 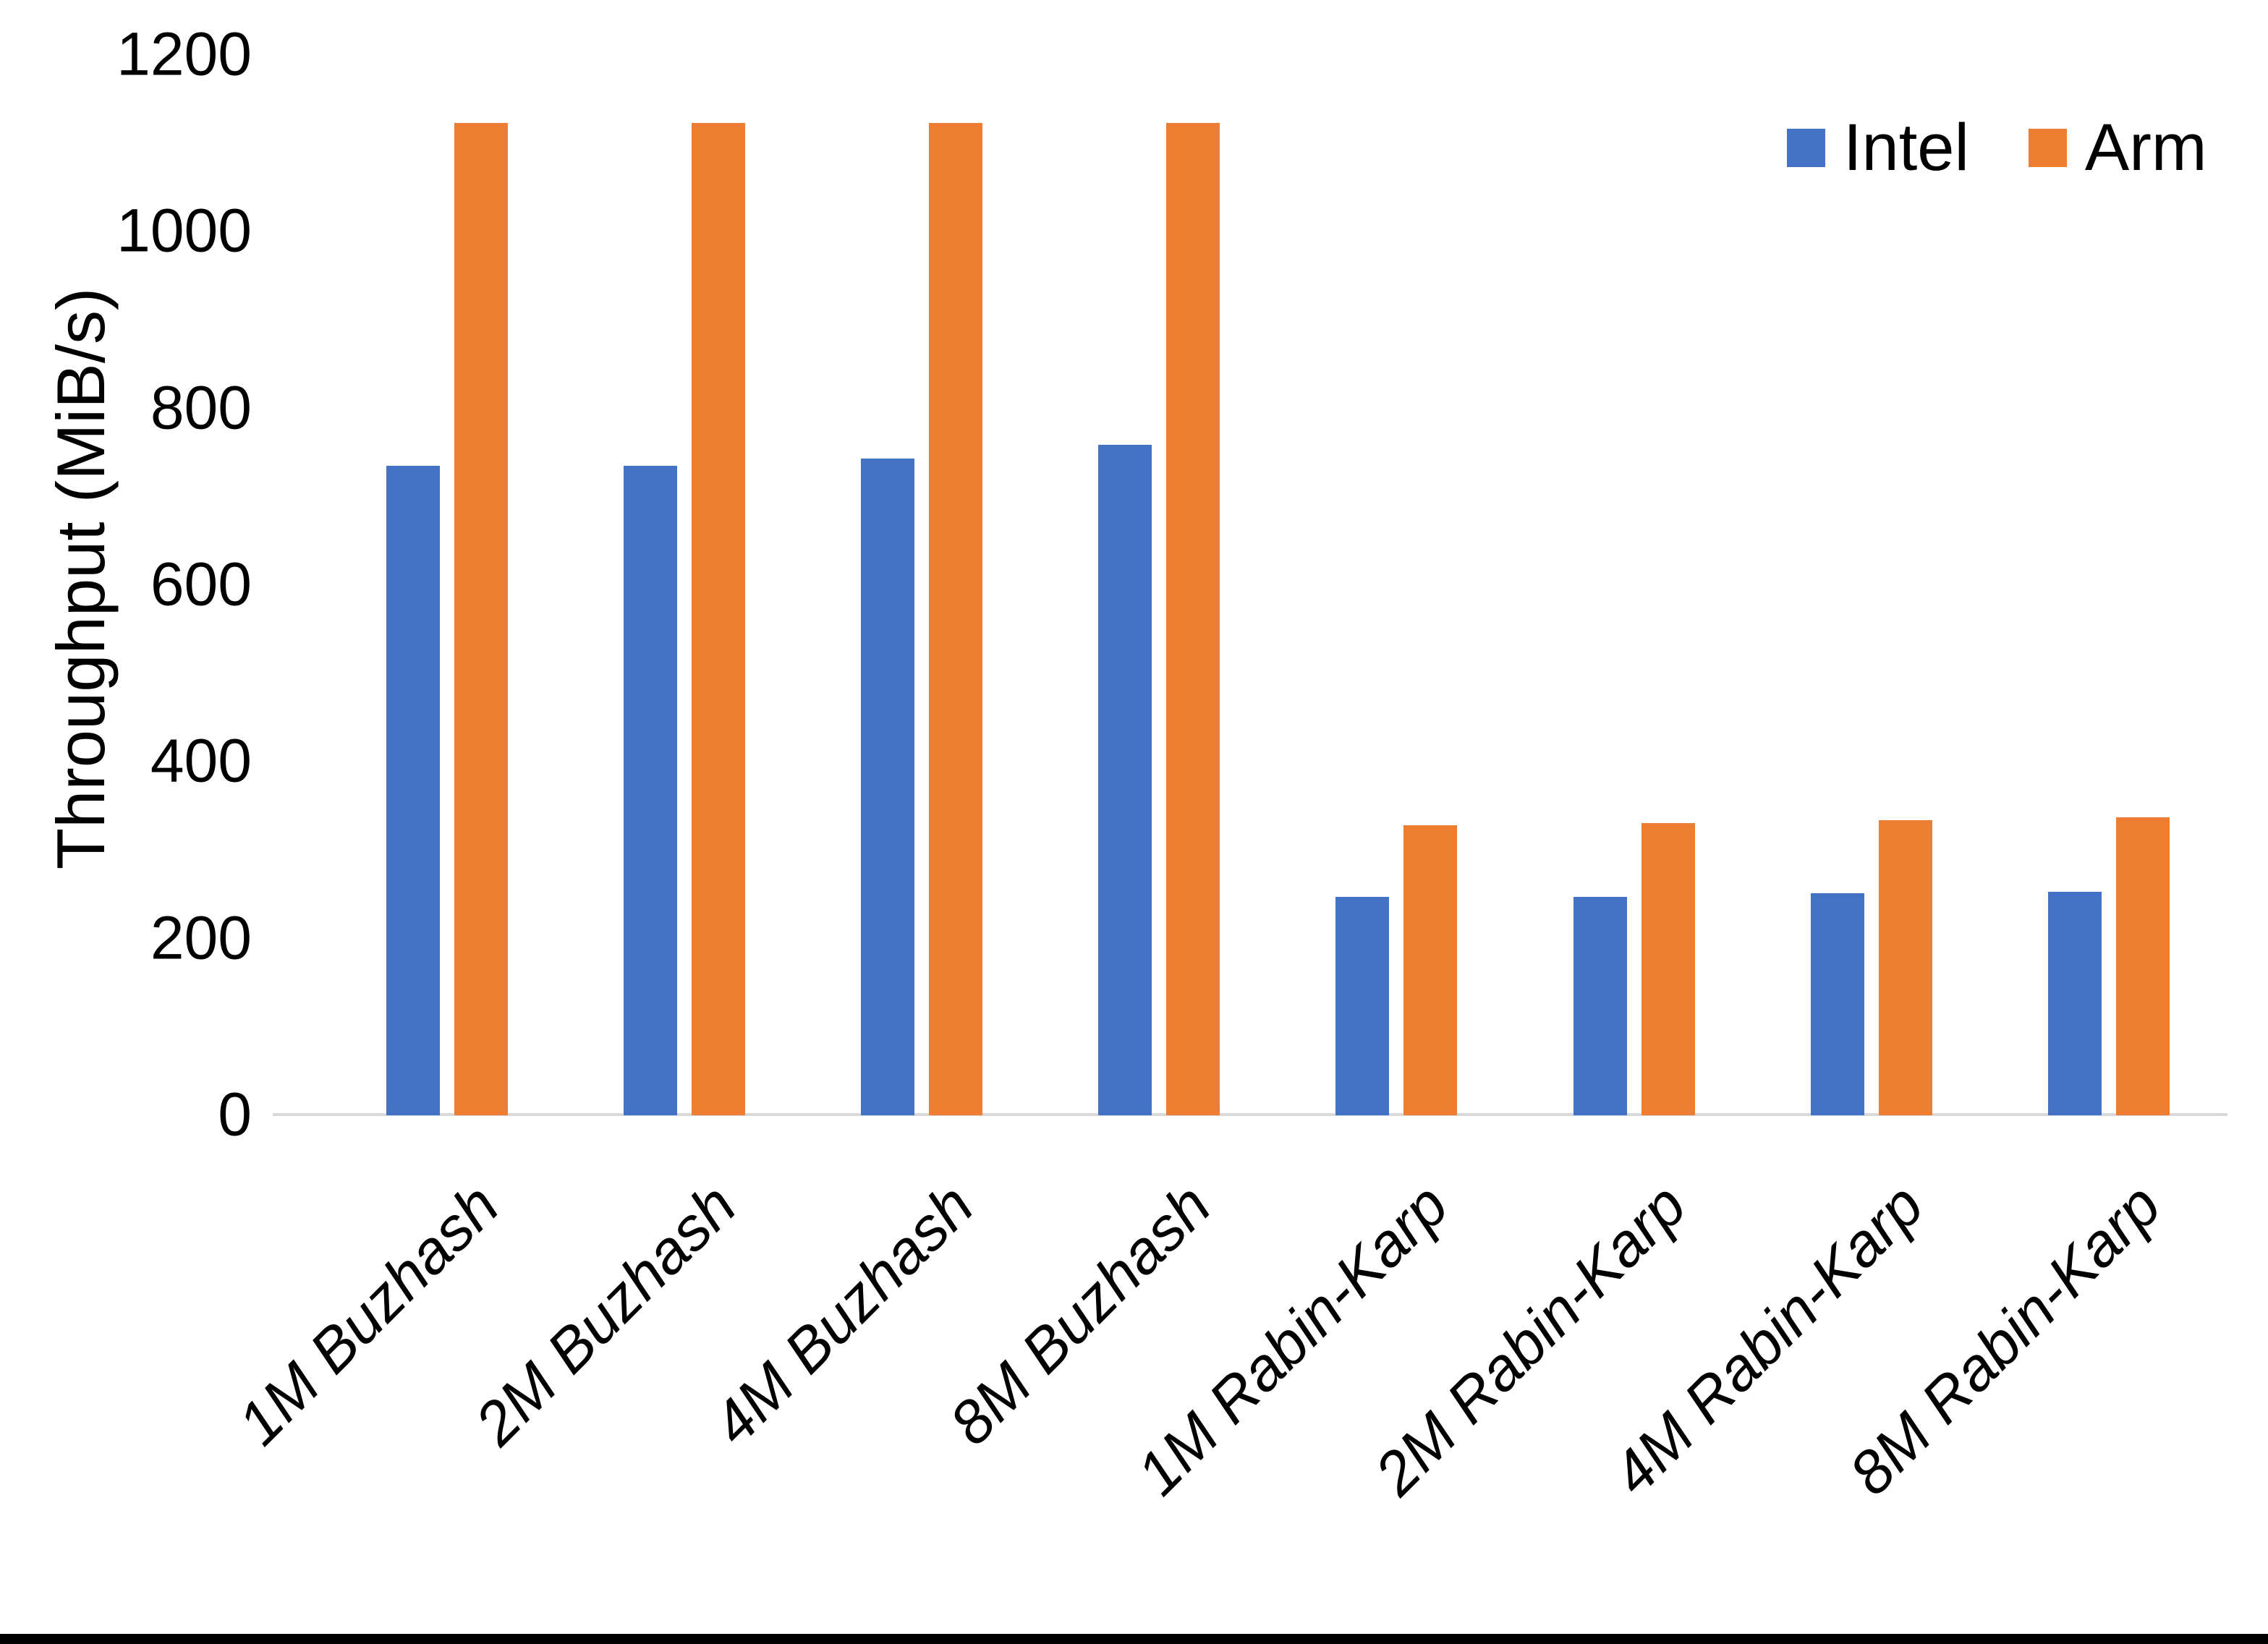 What do you see at coordinates (2074, 1003) in the screenshot?
I see `bar-intel-8m-rabin-karp` at bounding box center [2074, 1003].